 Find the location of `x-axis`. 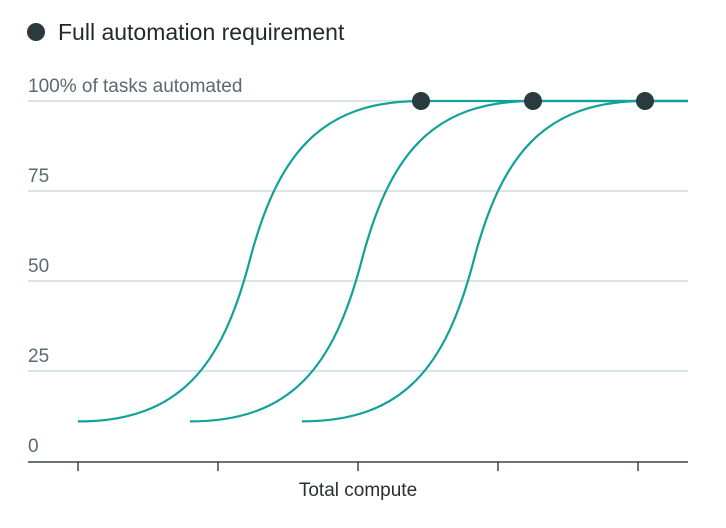

x-axis is located at coordinates (358, 466).